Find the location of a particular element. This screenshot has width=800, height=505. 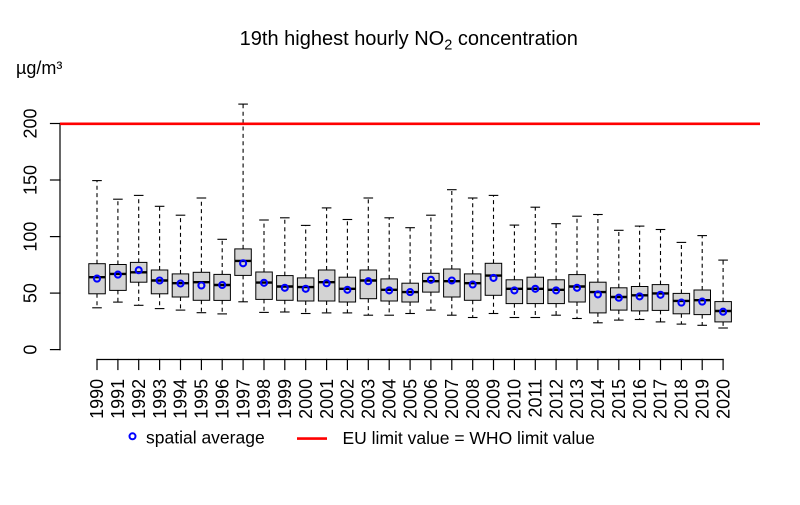

svg-text: 2018 is located at coordinates (682, 399).